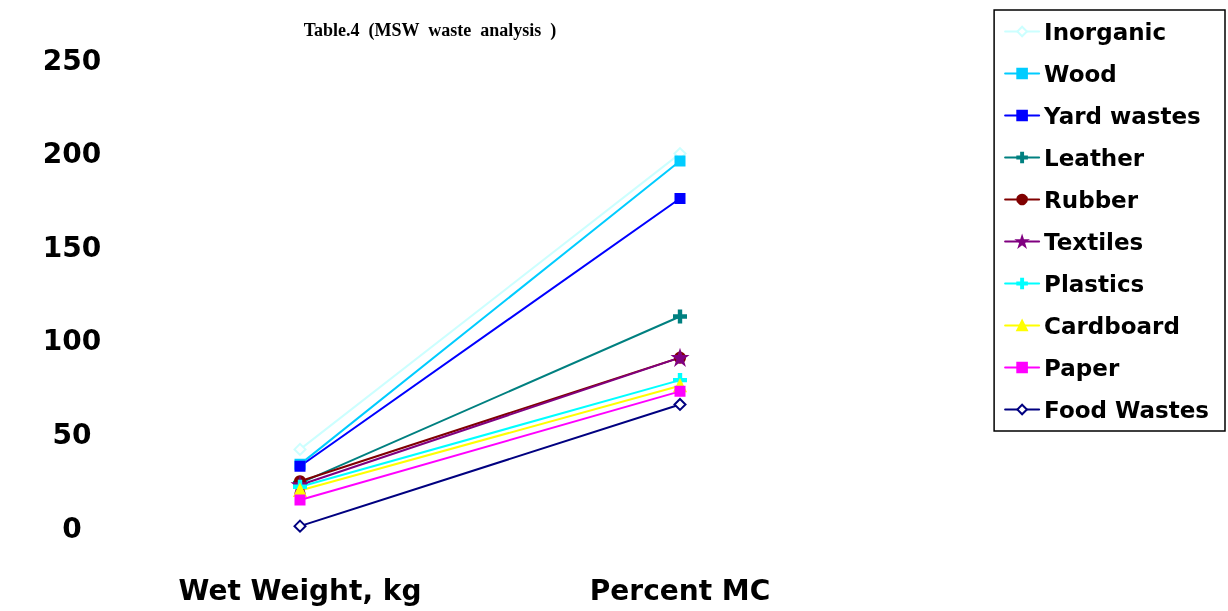  I want to click on legend-label: Yard wastes, so click(1122, 115).